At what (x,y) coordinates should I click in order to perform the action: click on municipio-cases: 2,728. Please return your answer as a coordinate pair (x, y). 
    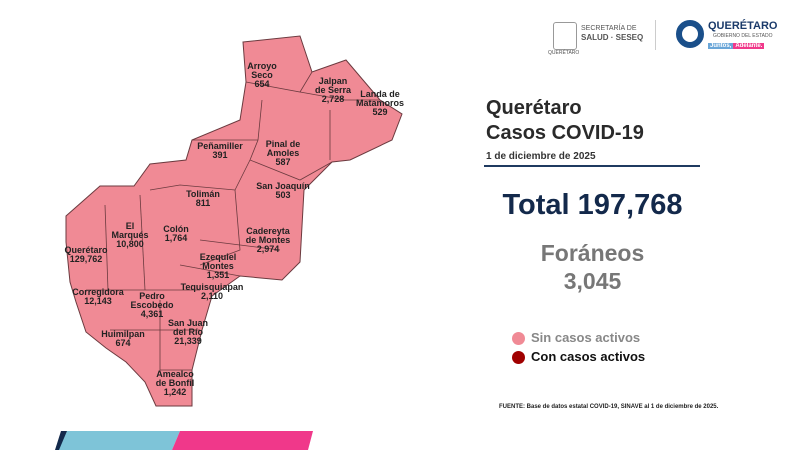
    Looking at the image, I should click on (333, 99).